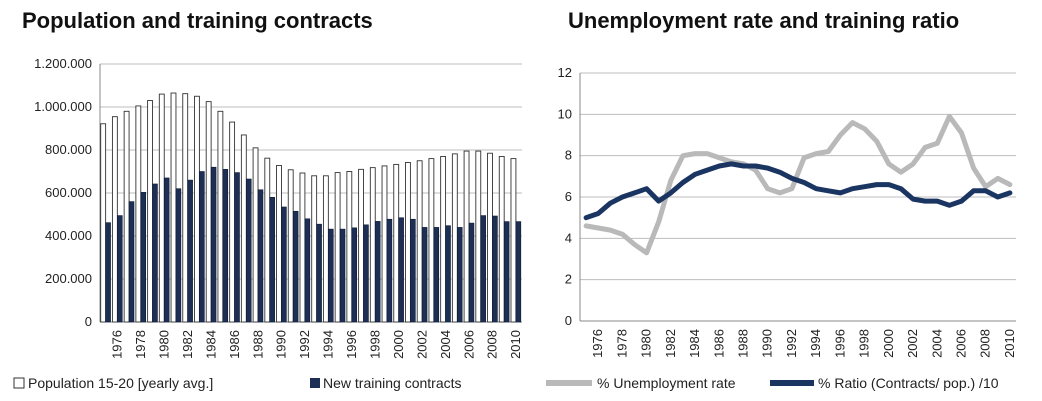 Image resolution: width=1042 pixels, height=401 pixels. Describe the element at coordinates (568, 196) in the screenshot. I see `line-chart-y-tick-label: 6` at that location.